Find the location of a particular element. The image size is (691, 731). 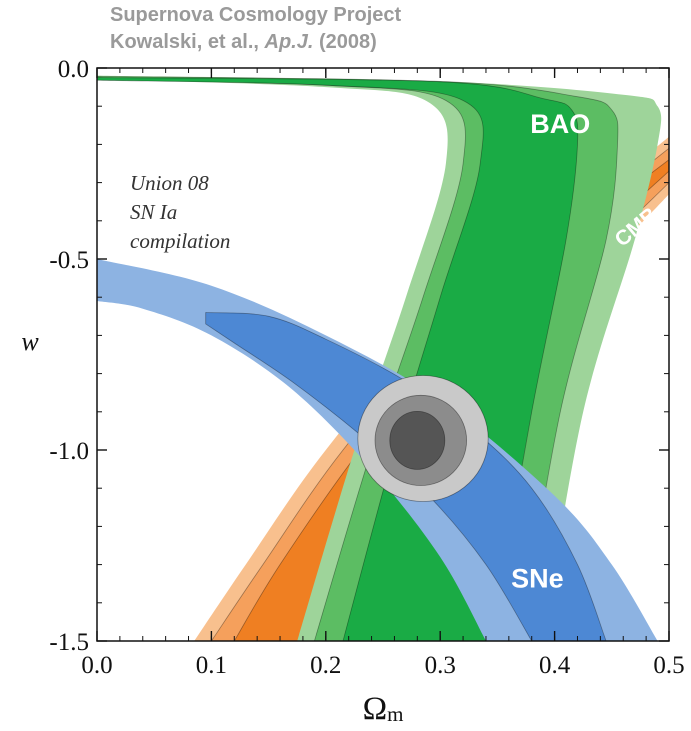

y-tick-label: -1.0 is located at coordinates (69, 451).